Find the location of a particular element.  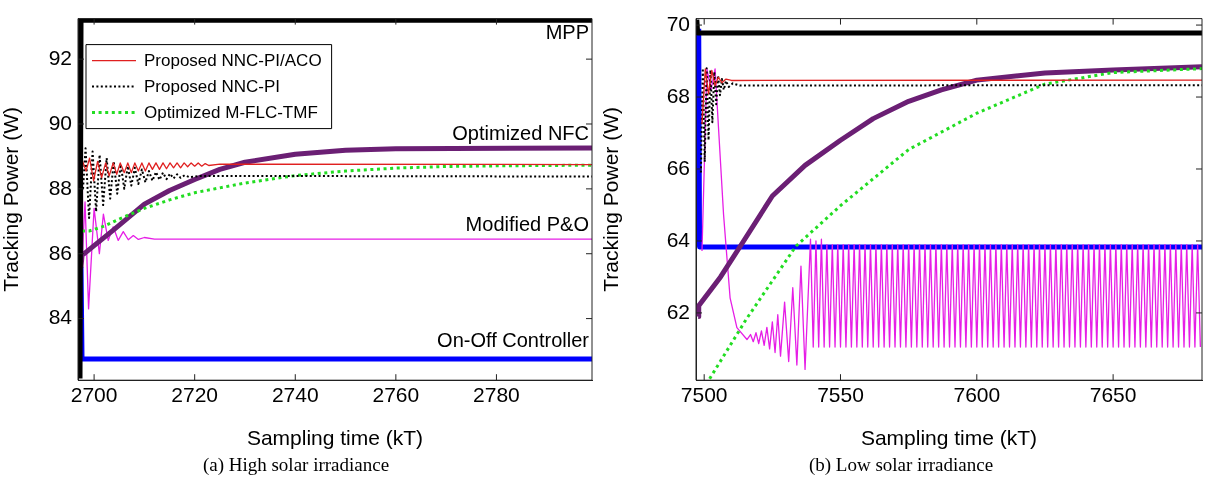

x-tick-label: 2760 is located at coordinates (396, 394).